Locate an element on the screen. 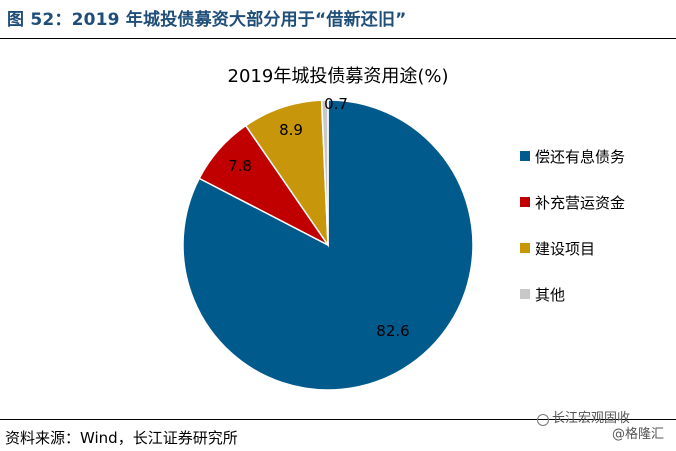 The width and height of the screenshot is (676, 451). legend-label: 其他 is located at coordinates (550, 294).